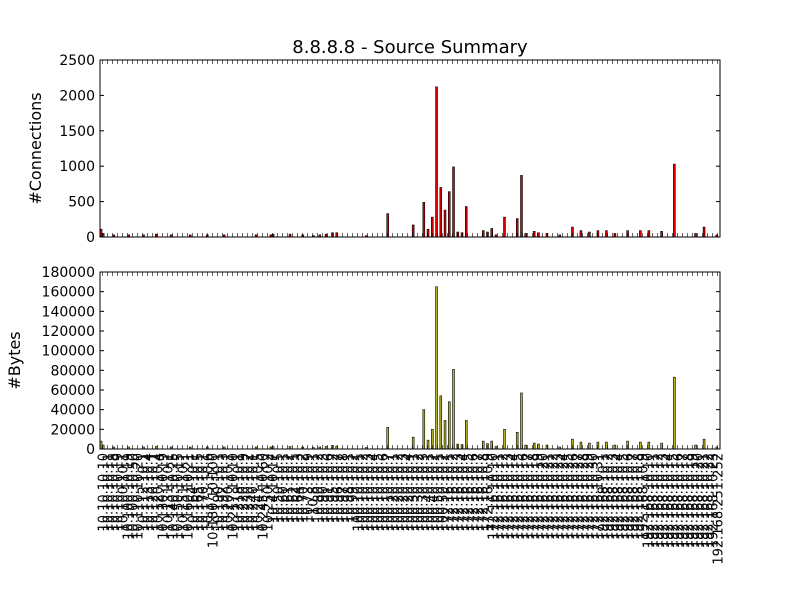 The width and height of the screenshot is (800, 600). What do you see at coordinates (429, 492) in the screenshot?
I see `x-tick-label: 100.40.10.1` at bounding box center [429, 492].